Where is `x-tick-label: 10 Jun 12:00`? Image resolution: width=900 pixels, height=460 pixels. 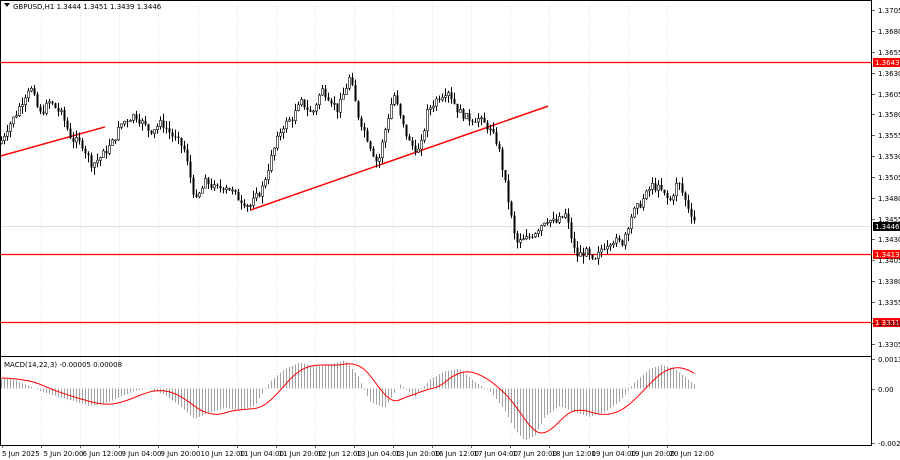
x-tick-label: 10 Jun 12:00 is located at coordinates (223, 454).